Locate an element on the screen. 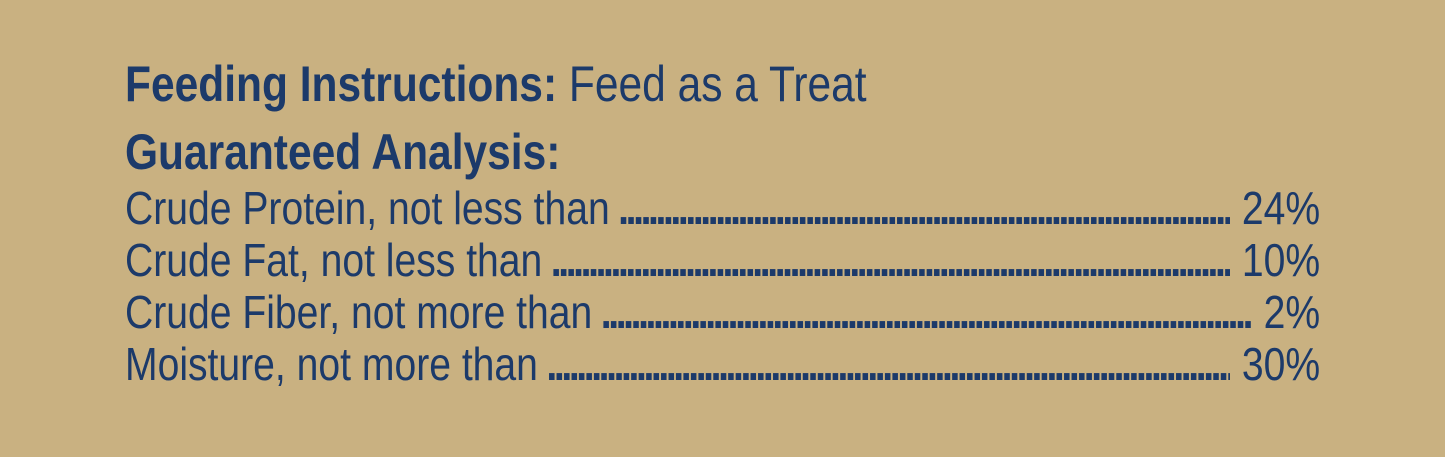 The height and width of the screenshot is (457, 1445). guaranteed-analysis-title: Guaranteed Analysis: is located at coordinates (343, 152).